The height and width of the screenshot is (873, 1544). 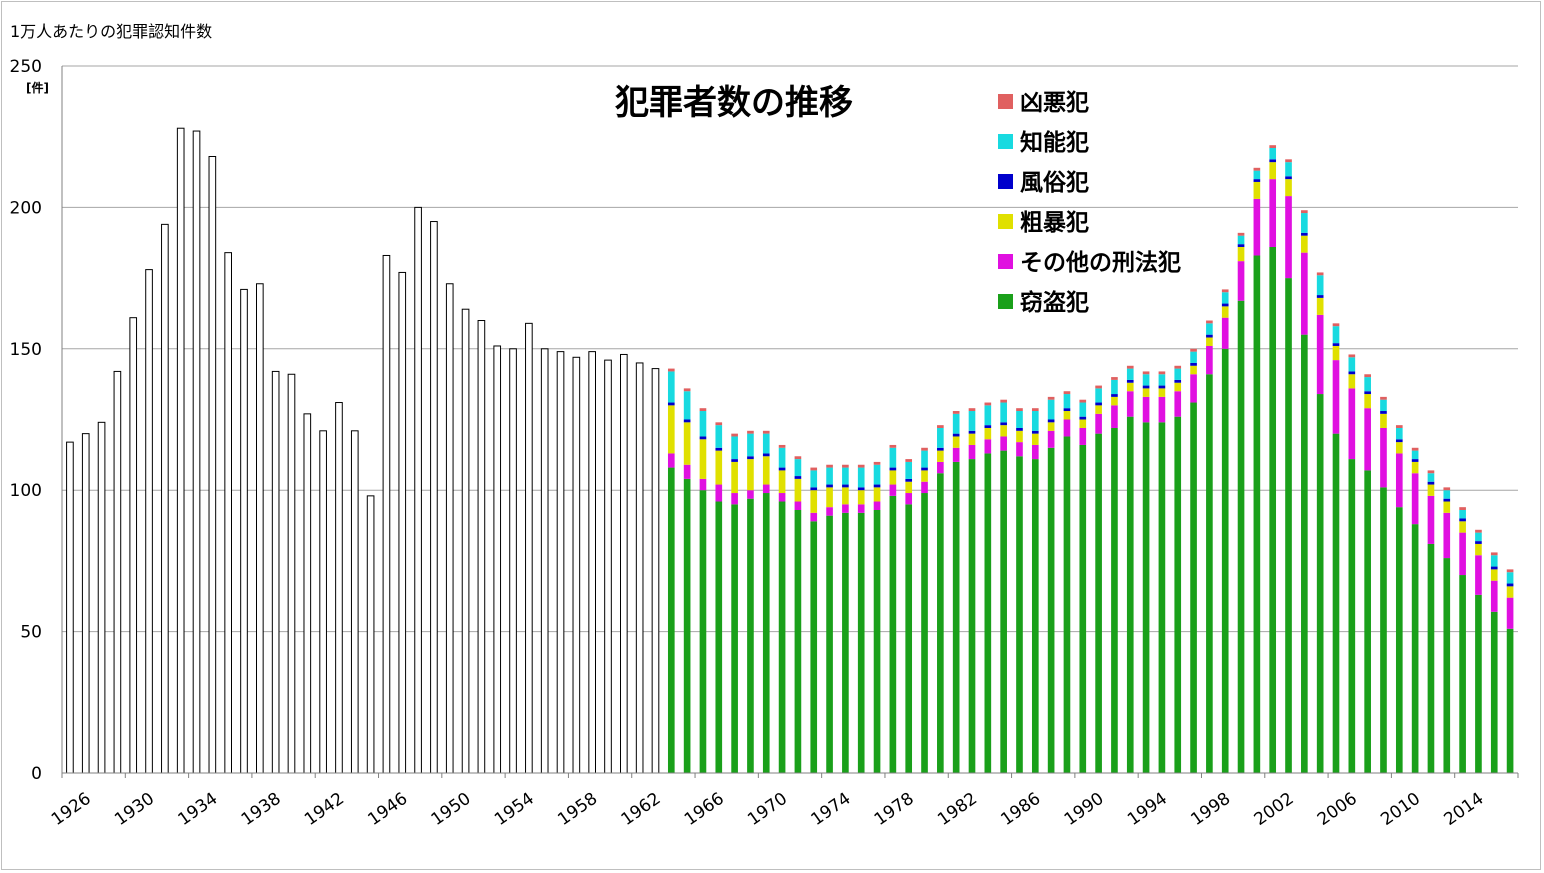 What do you see at coordinates (1464, 809) in the screenshot?
I see `x-tick-label: 2014` at bounding box center [1464, 809].